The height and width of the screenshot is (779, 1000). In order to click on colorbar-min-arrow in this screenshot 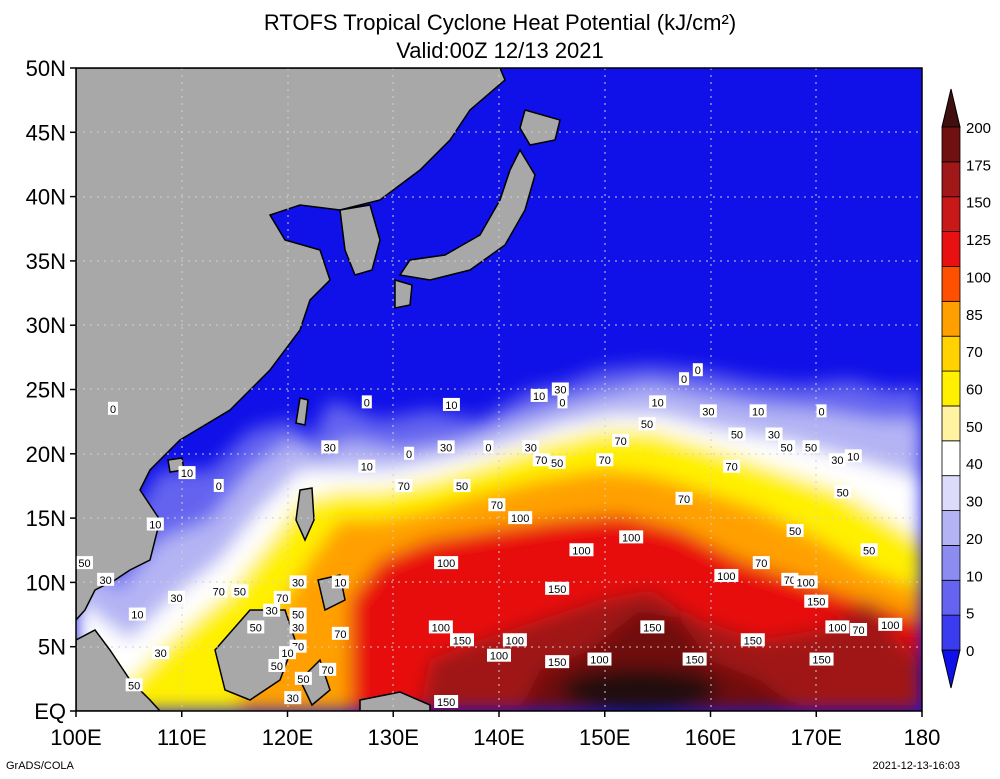, I will do `click(951, 669)`.